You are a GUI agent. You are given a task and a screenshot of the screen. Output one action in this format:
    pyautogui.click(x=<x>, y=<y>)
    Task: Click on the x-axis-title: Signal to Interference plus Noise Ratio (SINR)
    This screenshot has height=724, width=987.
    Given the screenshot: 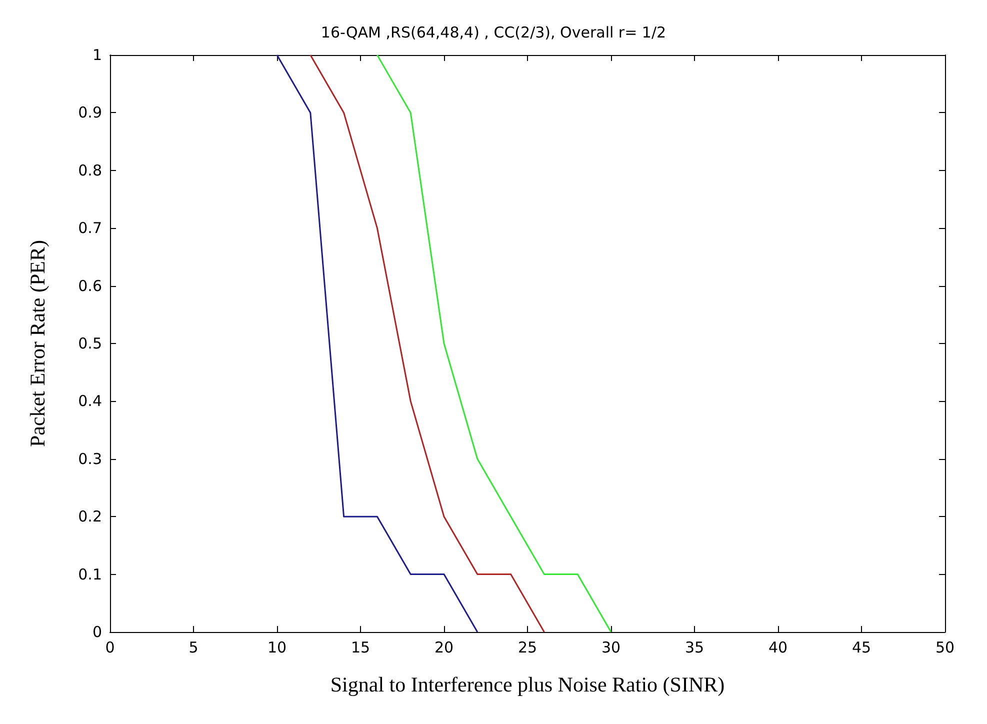 What is the action you would take?
    pyautogui.click(x=527, y=684)
    